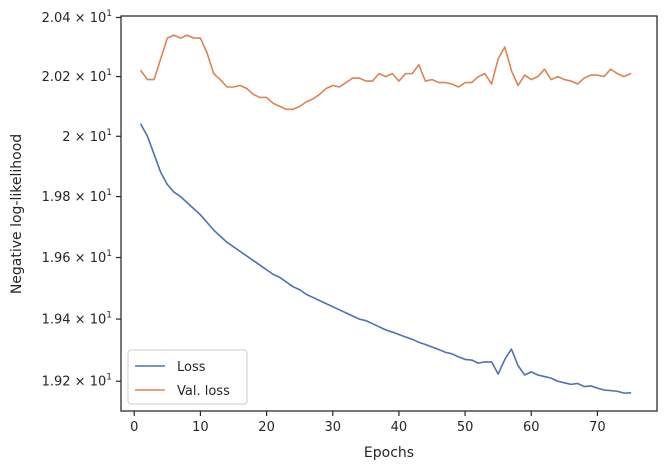 This screenshot has height=471, width=667. What do you see at coordinates (389, 453) in the screenshot?
I see `x-axis-label: Epochs` at bounding box center [389, 453].